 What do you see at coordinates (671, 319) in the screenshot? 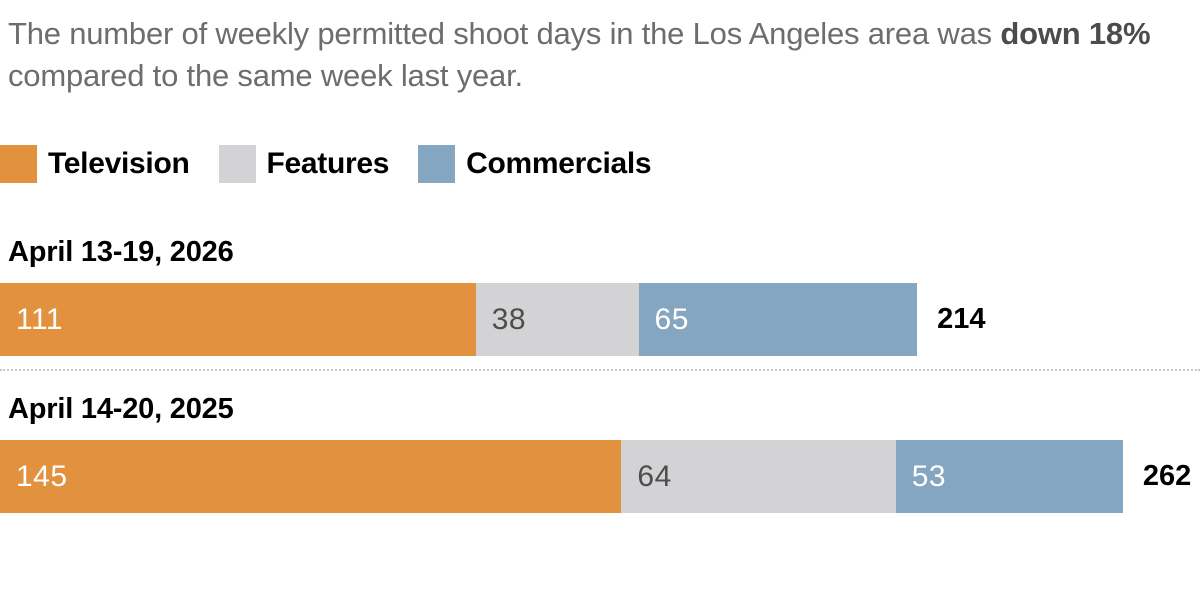
I see `segment-value-commercials-2026: 65` at bounding box center [671, 319].